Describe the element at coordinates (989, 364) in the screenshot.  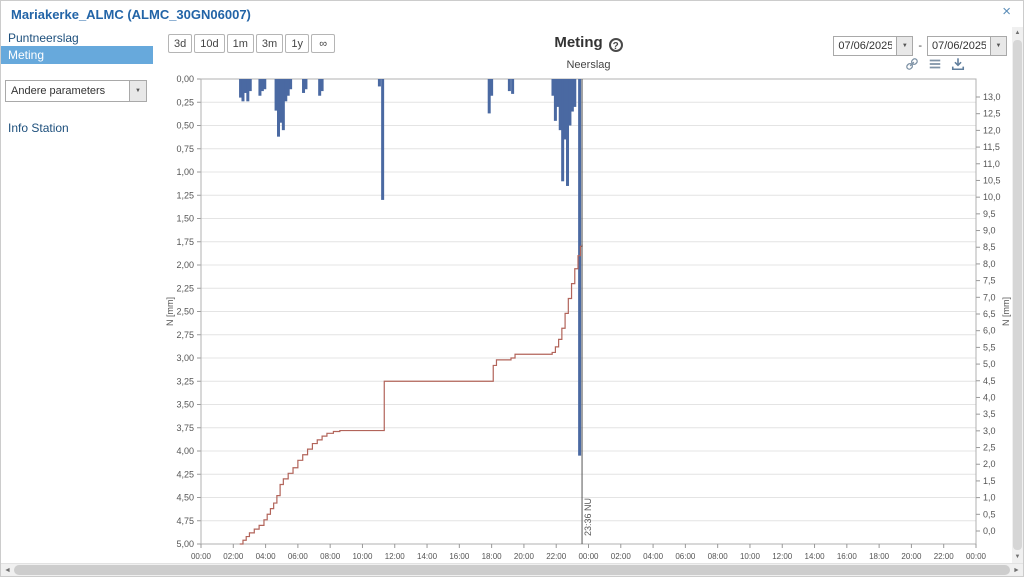
I see `svg-text: 5,0` at that location.